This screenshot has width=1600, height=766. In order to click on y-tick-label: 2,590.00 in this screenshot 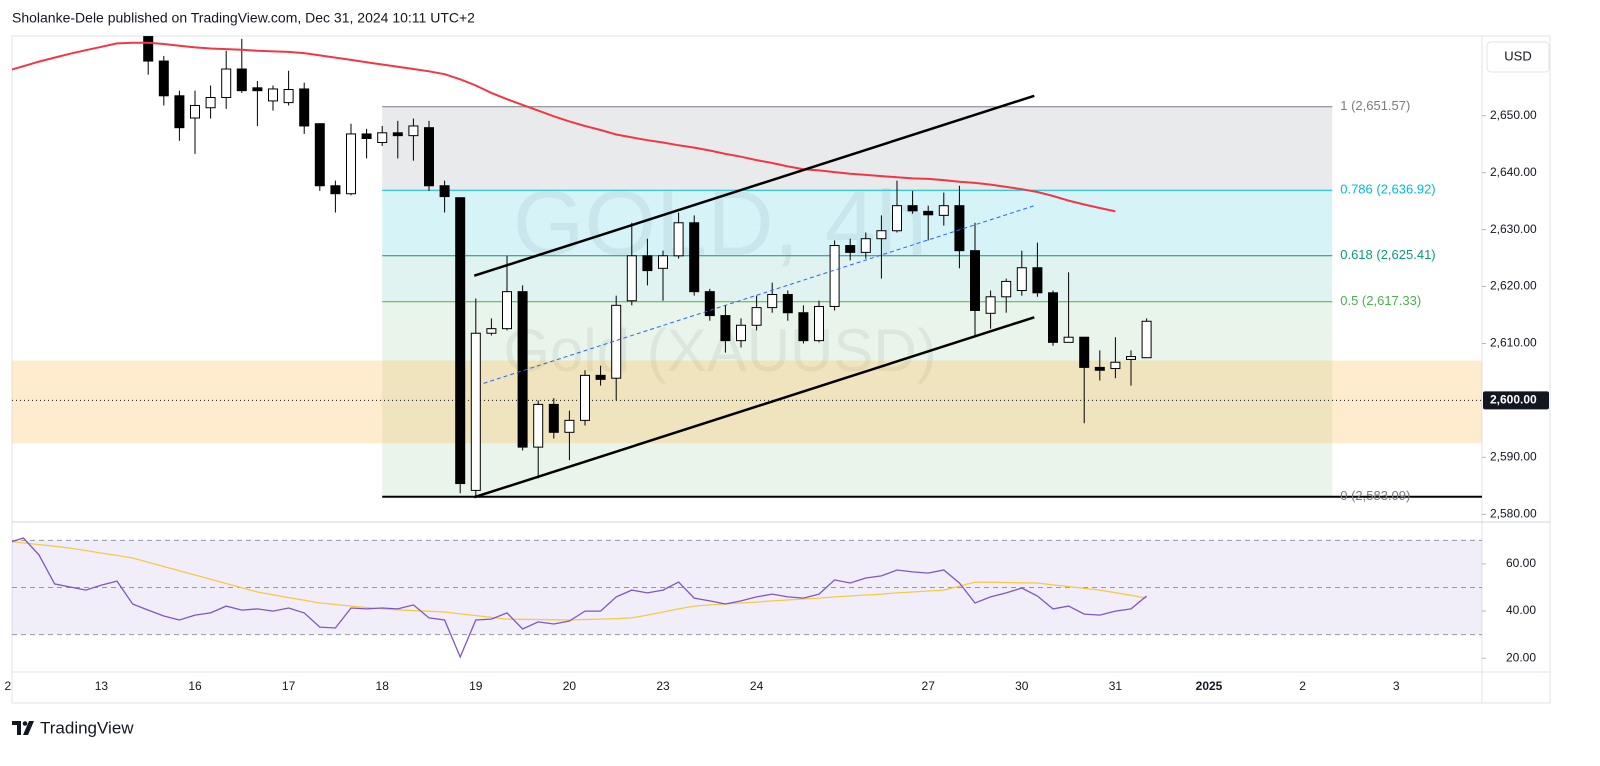, I will do `click(1513, 457)`.